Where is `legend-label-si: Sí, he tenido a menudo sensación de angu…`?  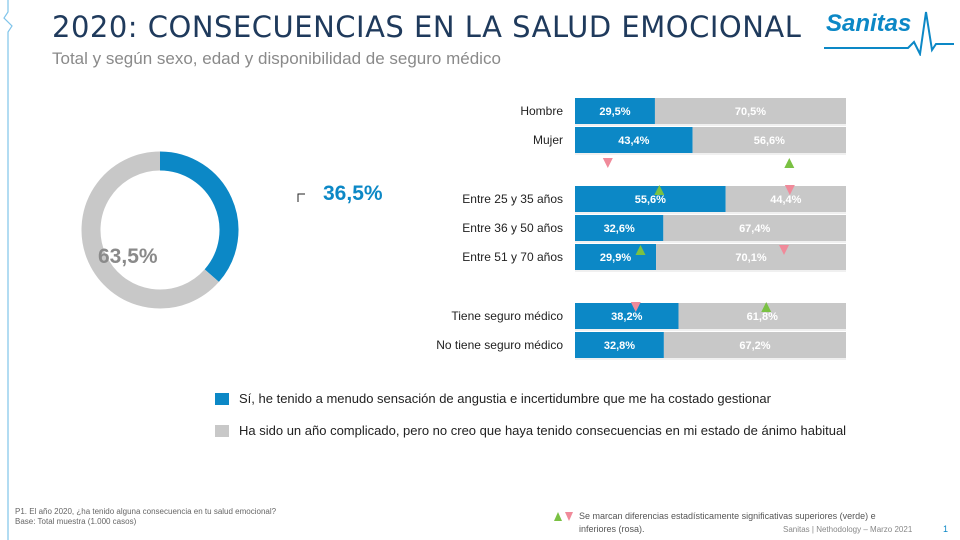
legend-label-si: Sí, he tenido a menudo sensación de angu… is located at coordinates (505, 398).